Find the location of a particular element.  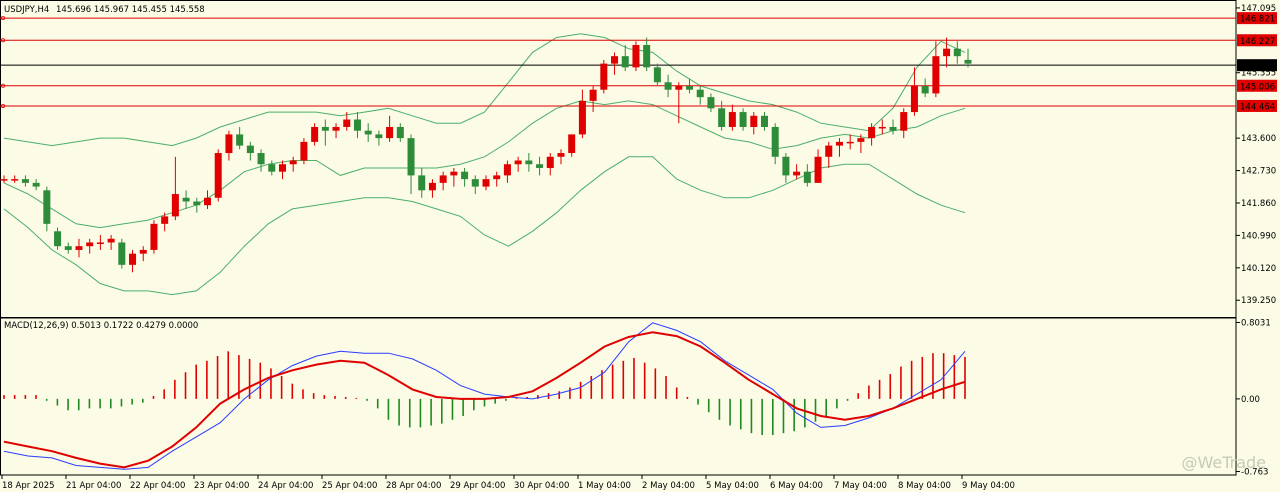

price-tick-label: 141.860 is located at coordinates (1258, 204).